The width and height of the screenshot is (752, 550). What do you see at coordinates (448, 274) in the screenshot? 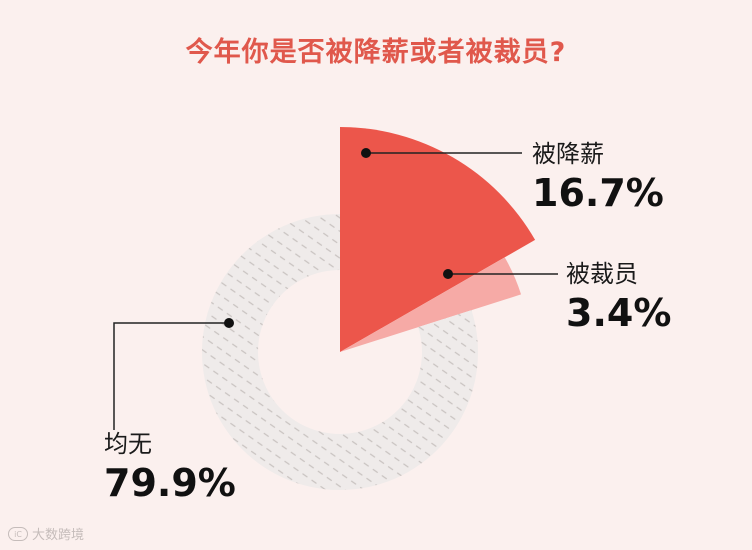
I see `leader-dot-laid-off` at bounding box center [448, 274].